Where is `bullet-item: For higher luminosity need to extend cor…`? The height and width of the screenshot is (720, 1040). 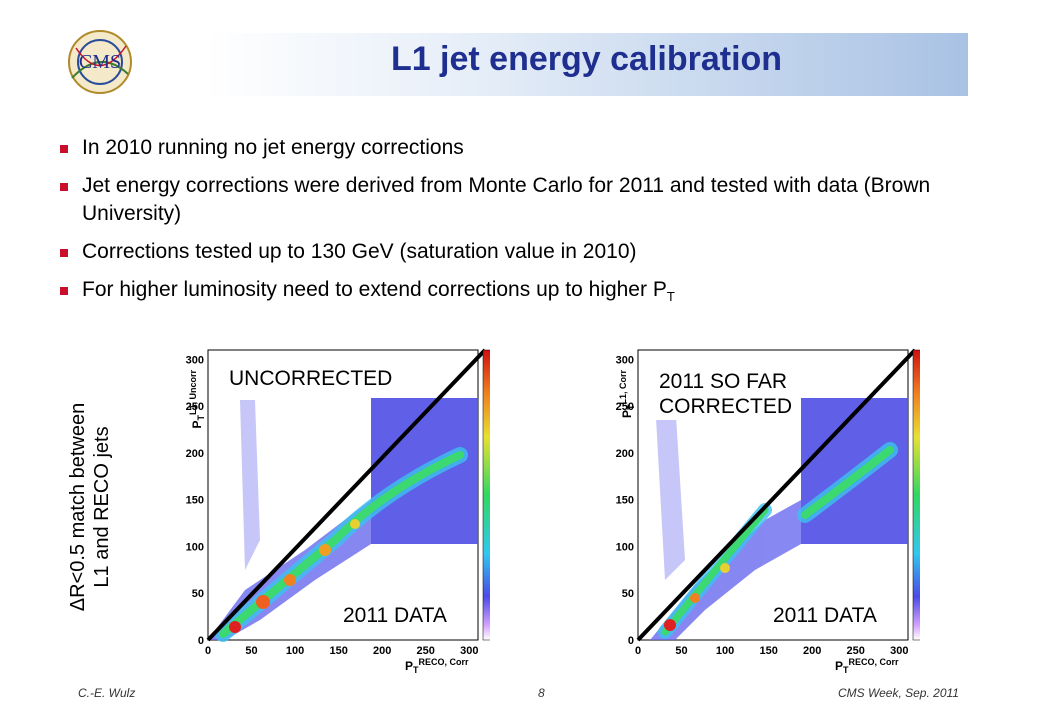
bullet-item: For higher luminosity need to extend cor… is located at coordinates (540, 293).